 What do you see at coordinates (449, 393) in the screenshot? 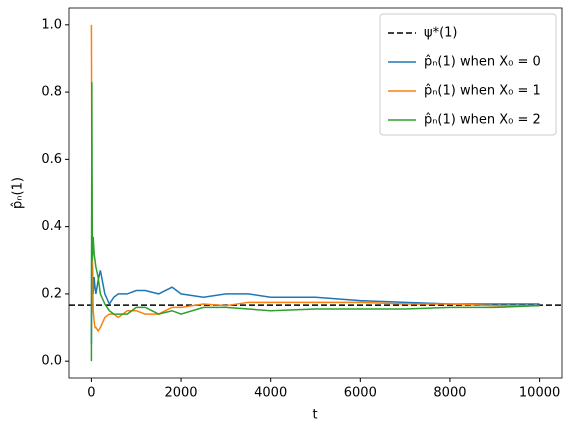
I see `x-tick-label: 8000` at bounding box center [449, 393].